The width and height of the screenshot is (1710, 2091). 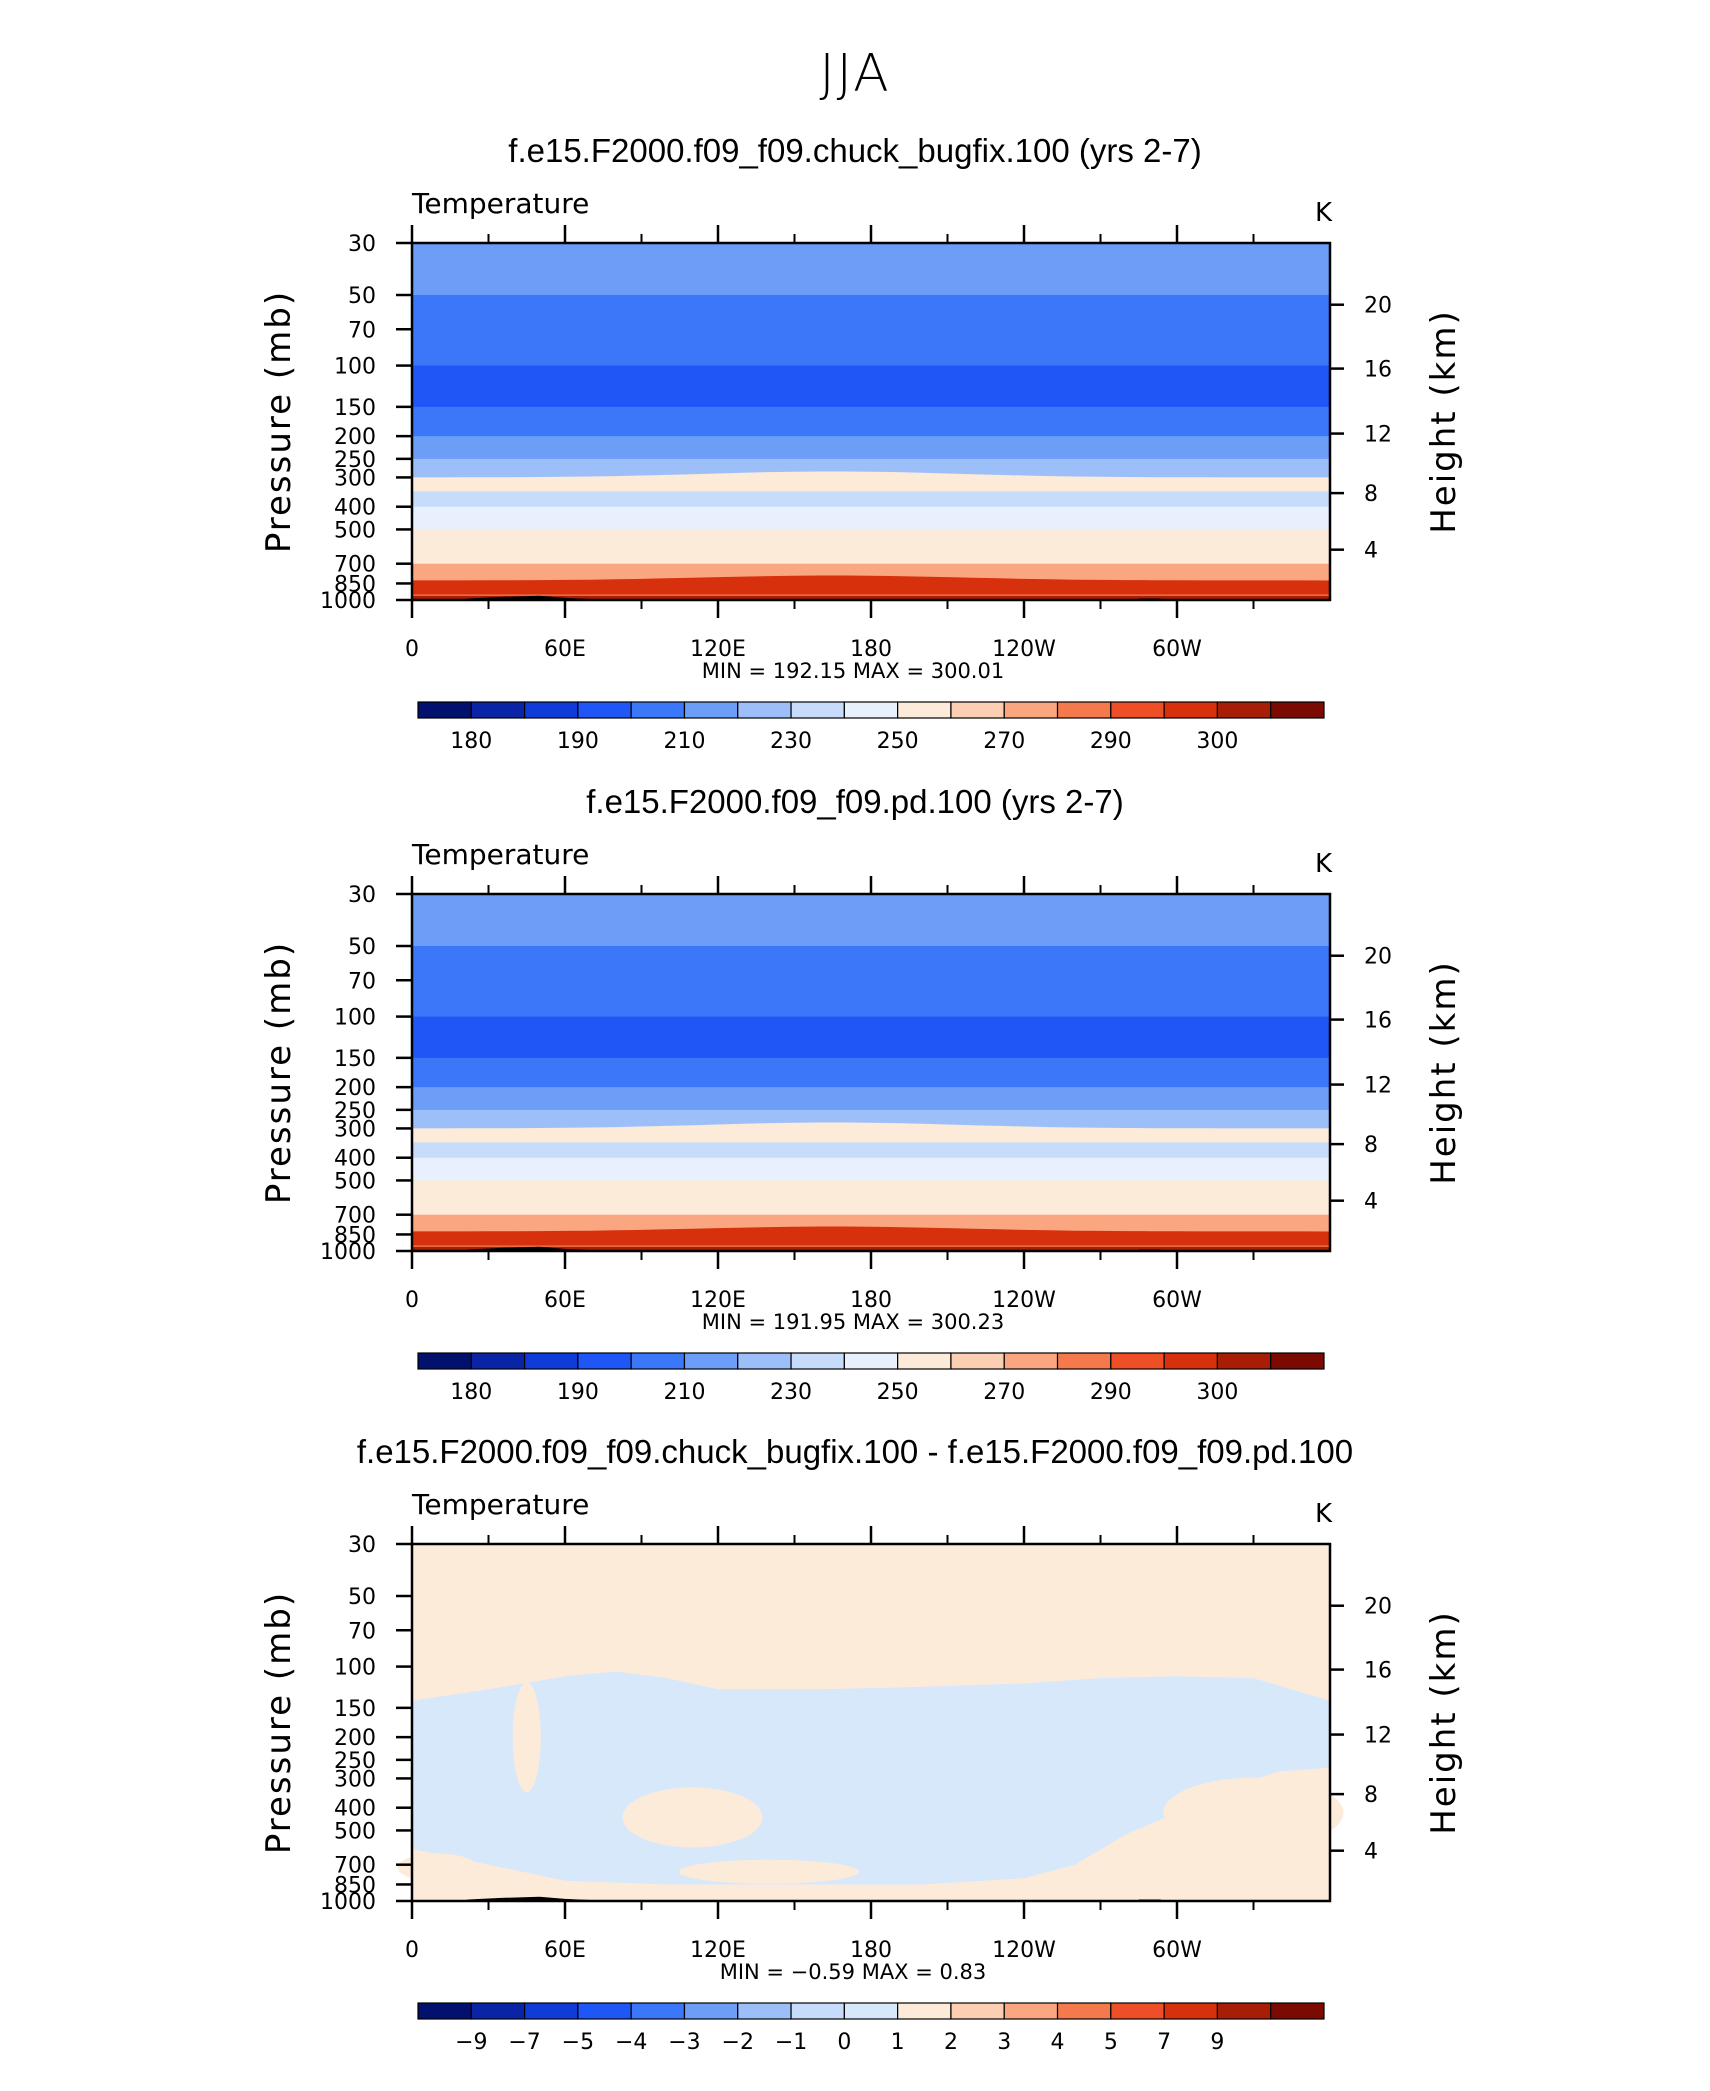 I want to click on variable-label: Temperature, so click(x=500, y=203).